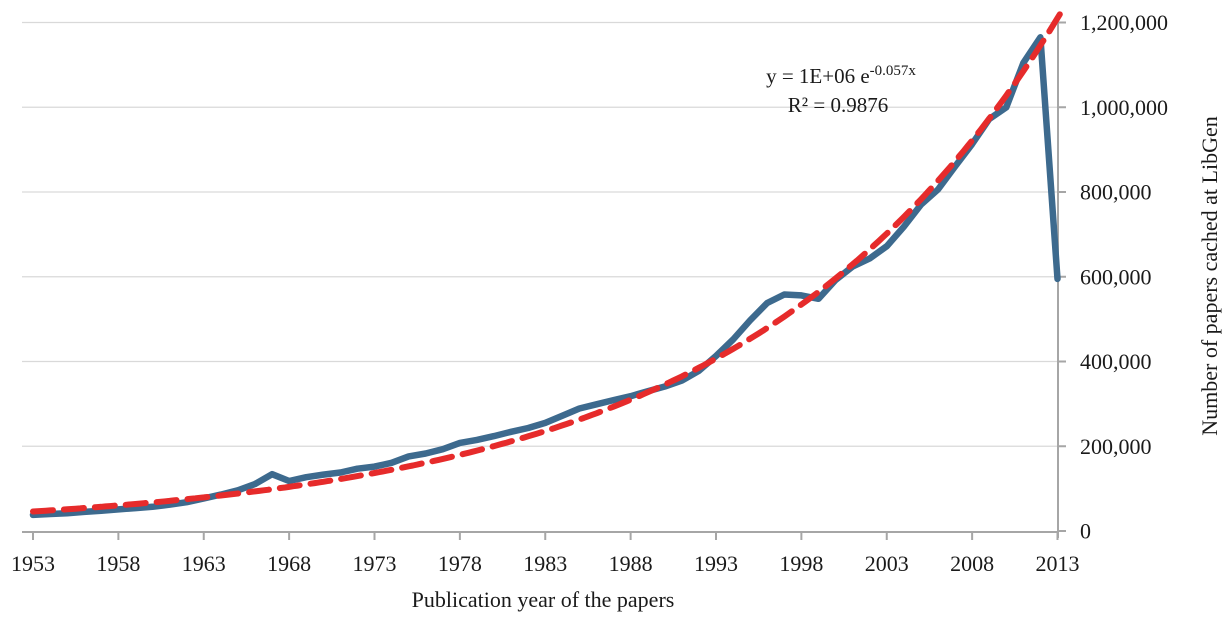 The image size is (1232, 620). What do you see at coordinates (1058, 563) in the screenshot?
I see `x-tick-label: 2013` at bounding box center [1058, 563].